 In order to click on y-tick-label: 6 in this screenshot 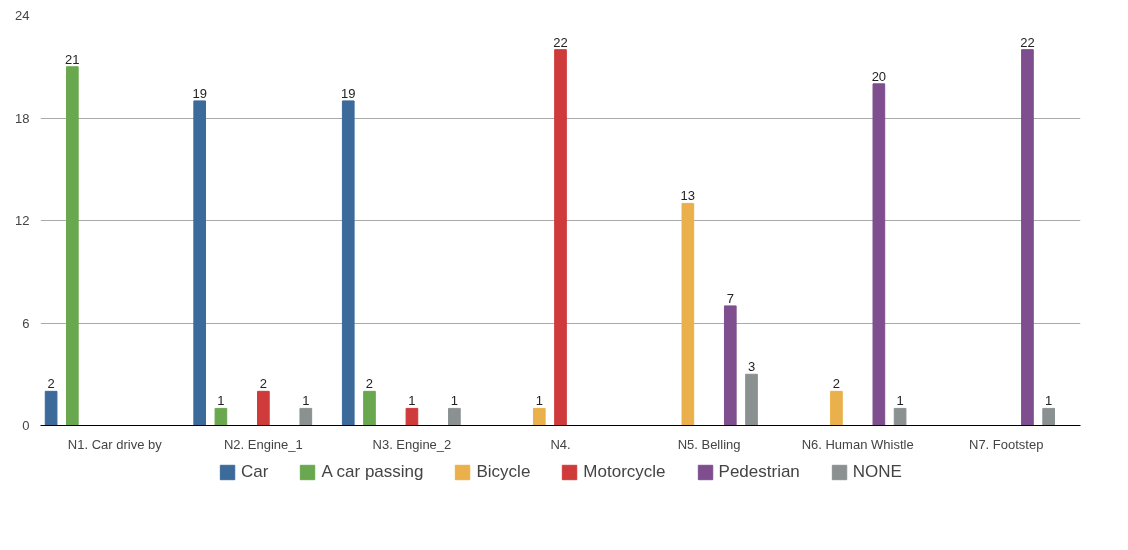, I will do `click(26, 323)`.